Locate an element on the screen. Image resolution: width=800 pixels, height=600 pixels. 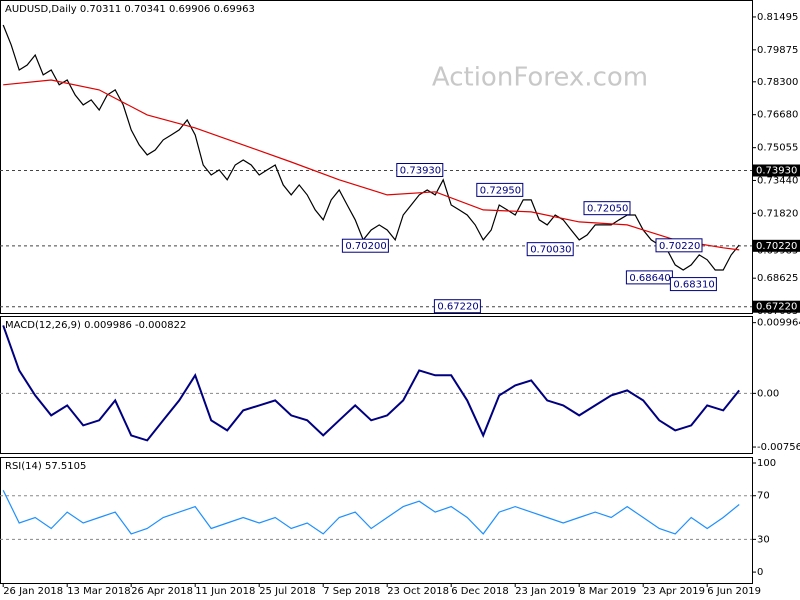
y-tick-label: 0.78300 is located at coordinates (777, 82).